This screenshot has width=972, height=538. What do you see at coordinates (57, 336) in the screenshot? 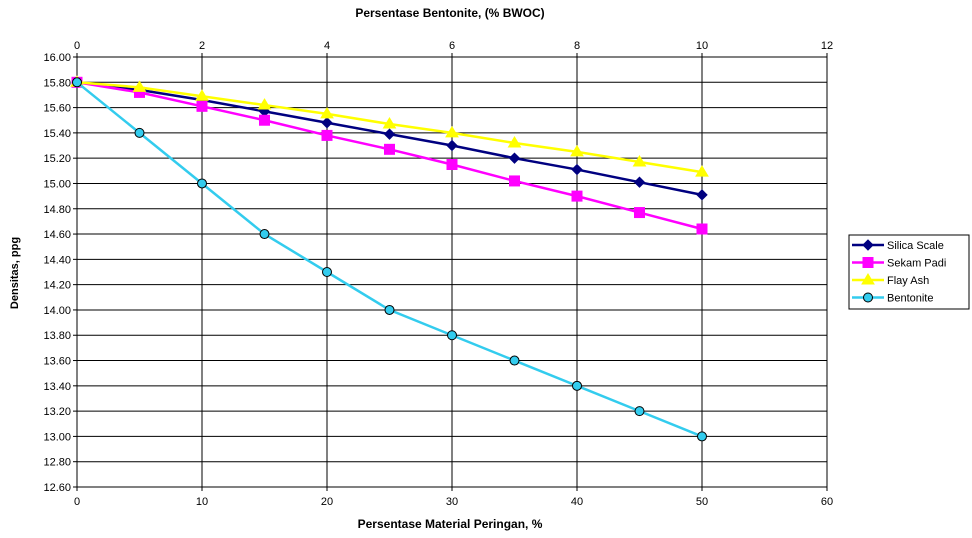
I see `y-tick-label: 13.80` at bounding box center [57, 336].